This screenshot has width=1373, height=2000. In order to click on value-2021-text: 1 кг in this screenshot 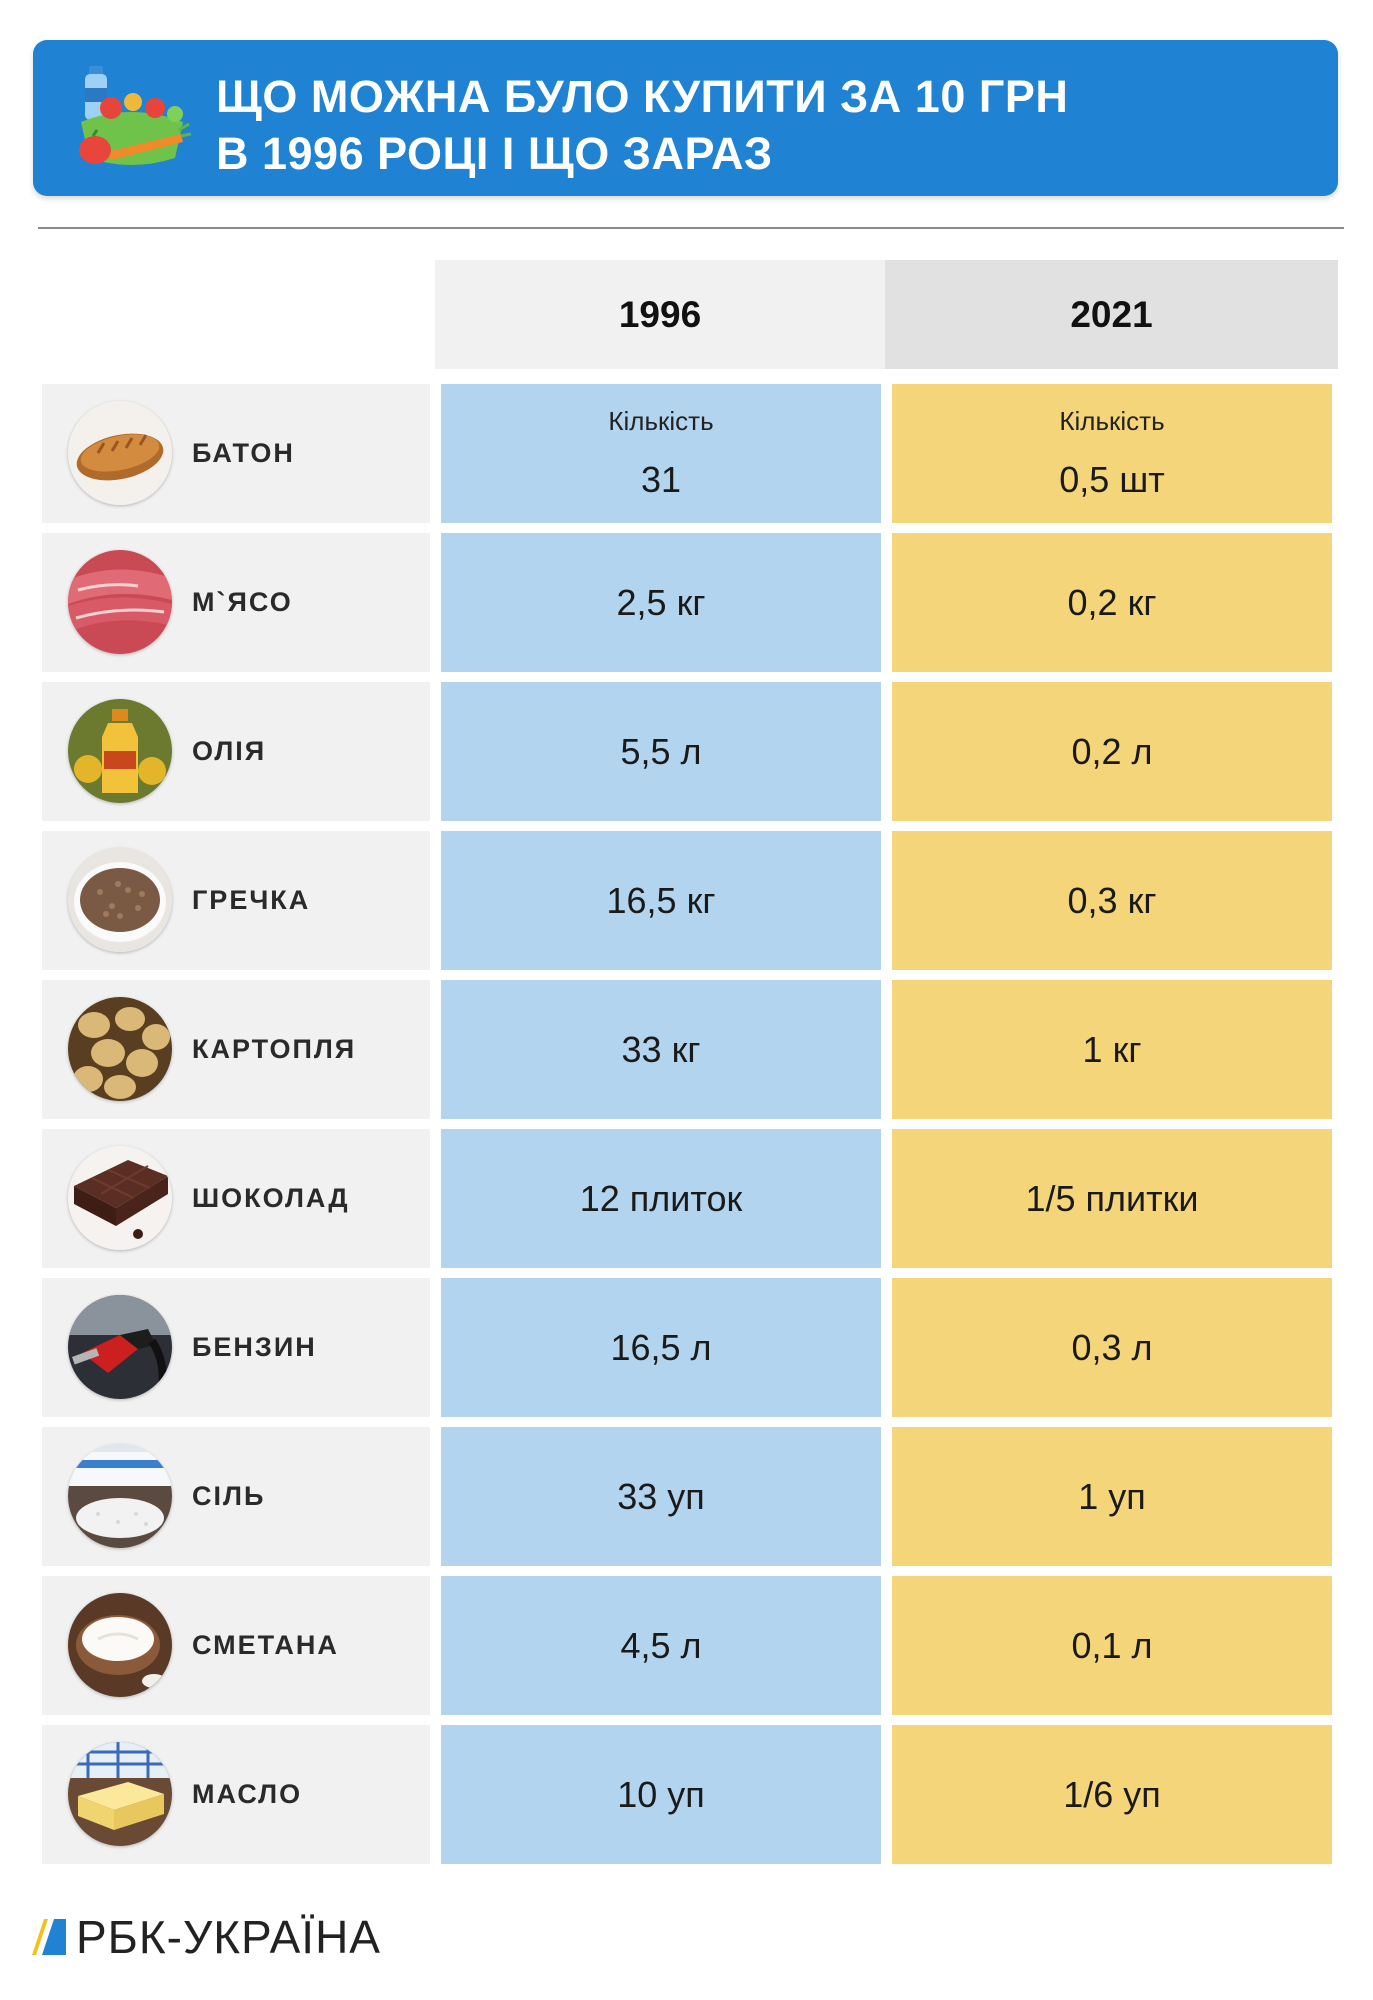, I will do `click(1112, 1049)`.